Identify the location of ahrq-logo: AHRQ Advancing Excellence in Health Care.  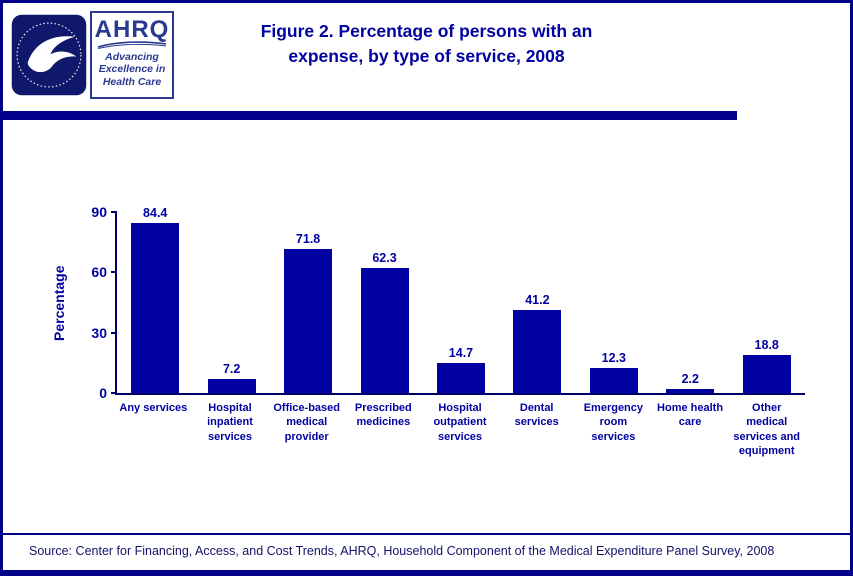
(132, 55).